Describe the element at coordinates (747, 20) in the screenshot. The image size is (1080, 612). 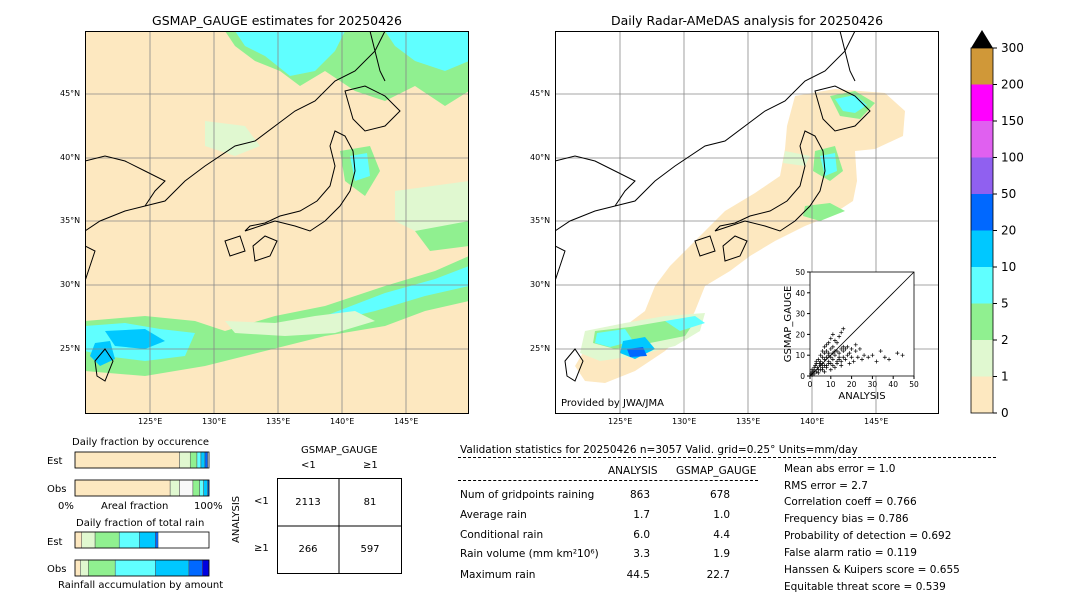
I see `right-map-title: Daily Radar-AMeDAS analysis for 20250426` at that location.